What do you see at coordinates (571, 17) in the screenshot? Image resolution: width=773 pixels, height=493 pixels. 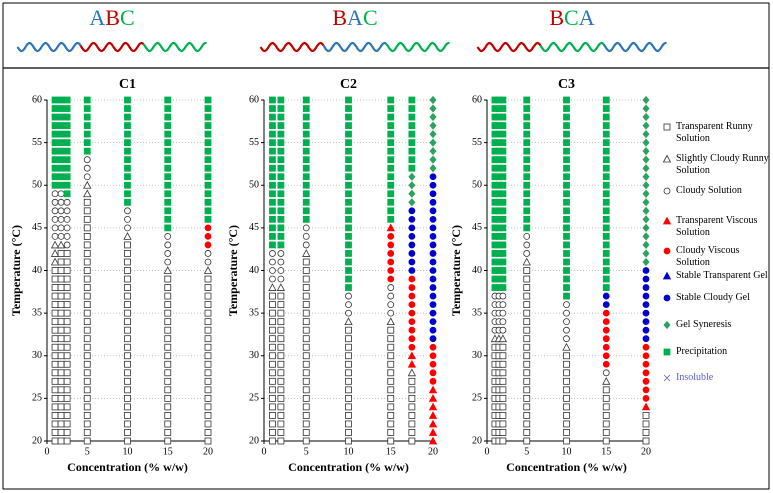 I see `letter: C` at bounding box center [571, 17].